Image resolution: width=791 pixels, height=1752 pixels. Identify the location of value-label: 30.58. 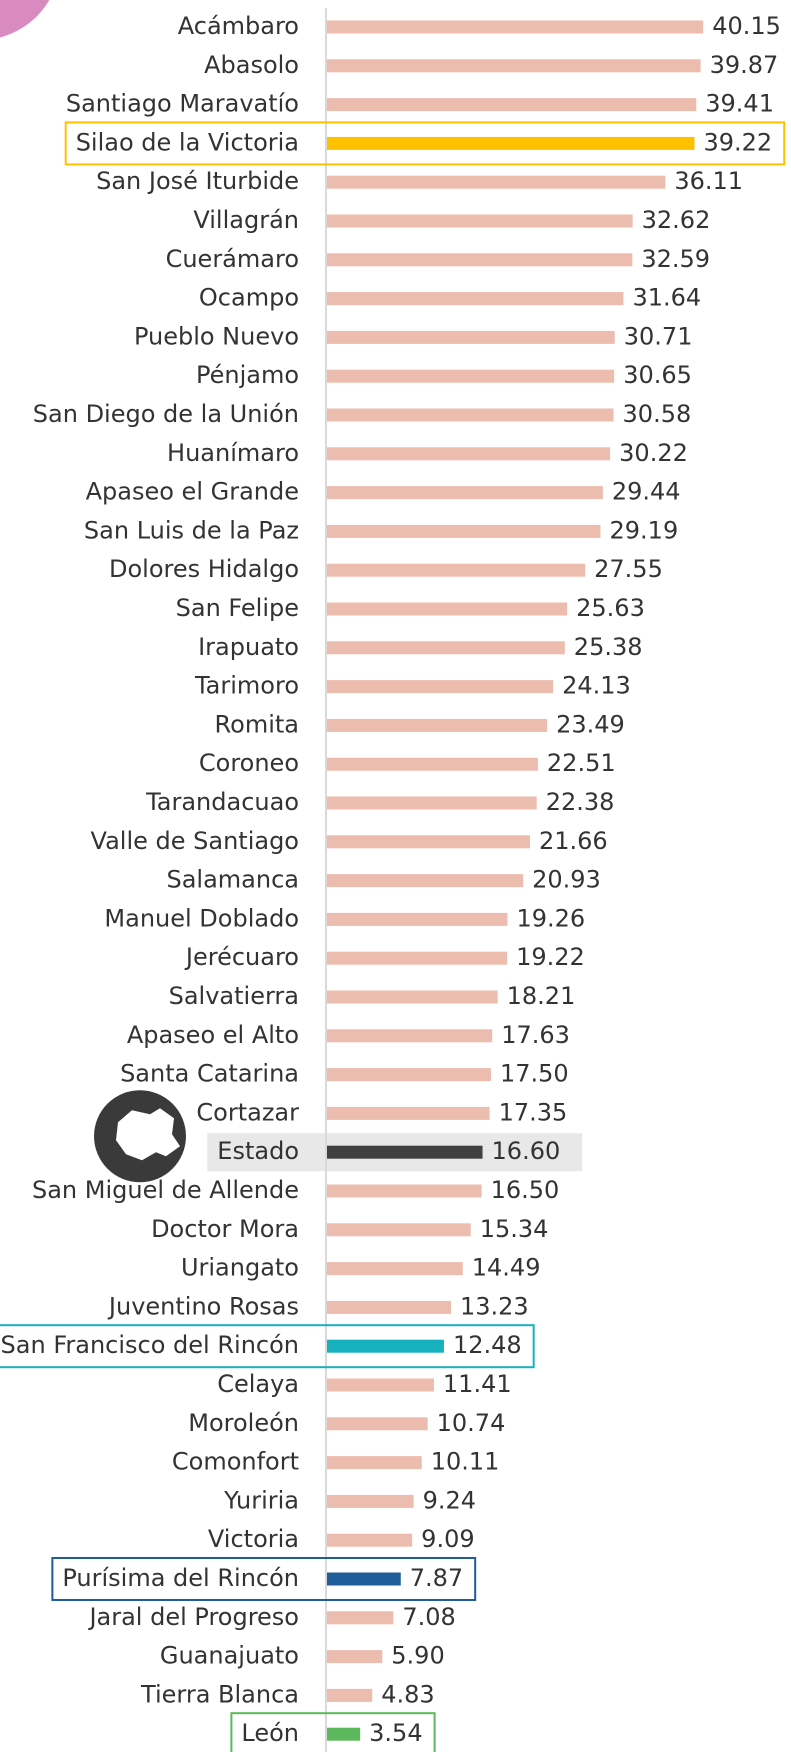
(657, 414).